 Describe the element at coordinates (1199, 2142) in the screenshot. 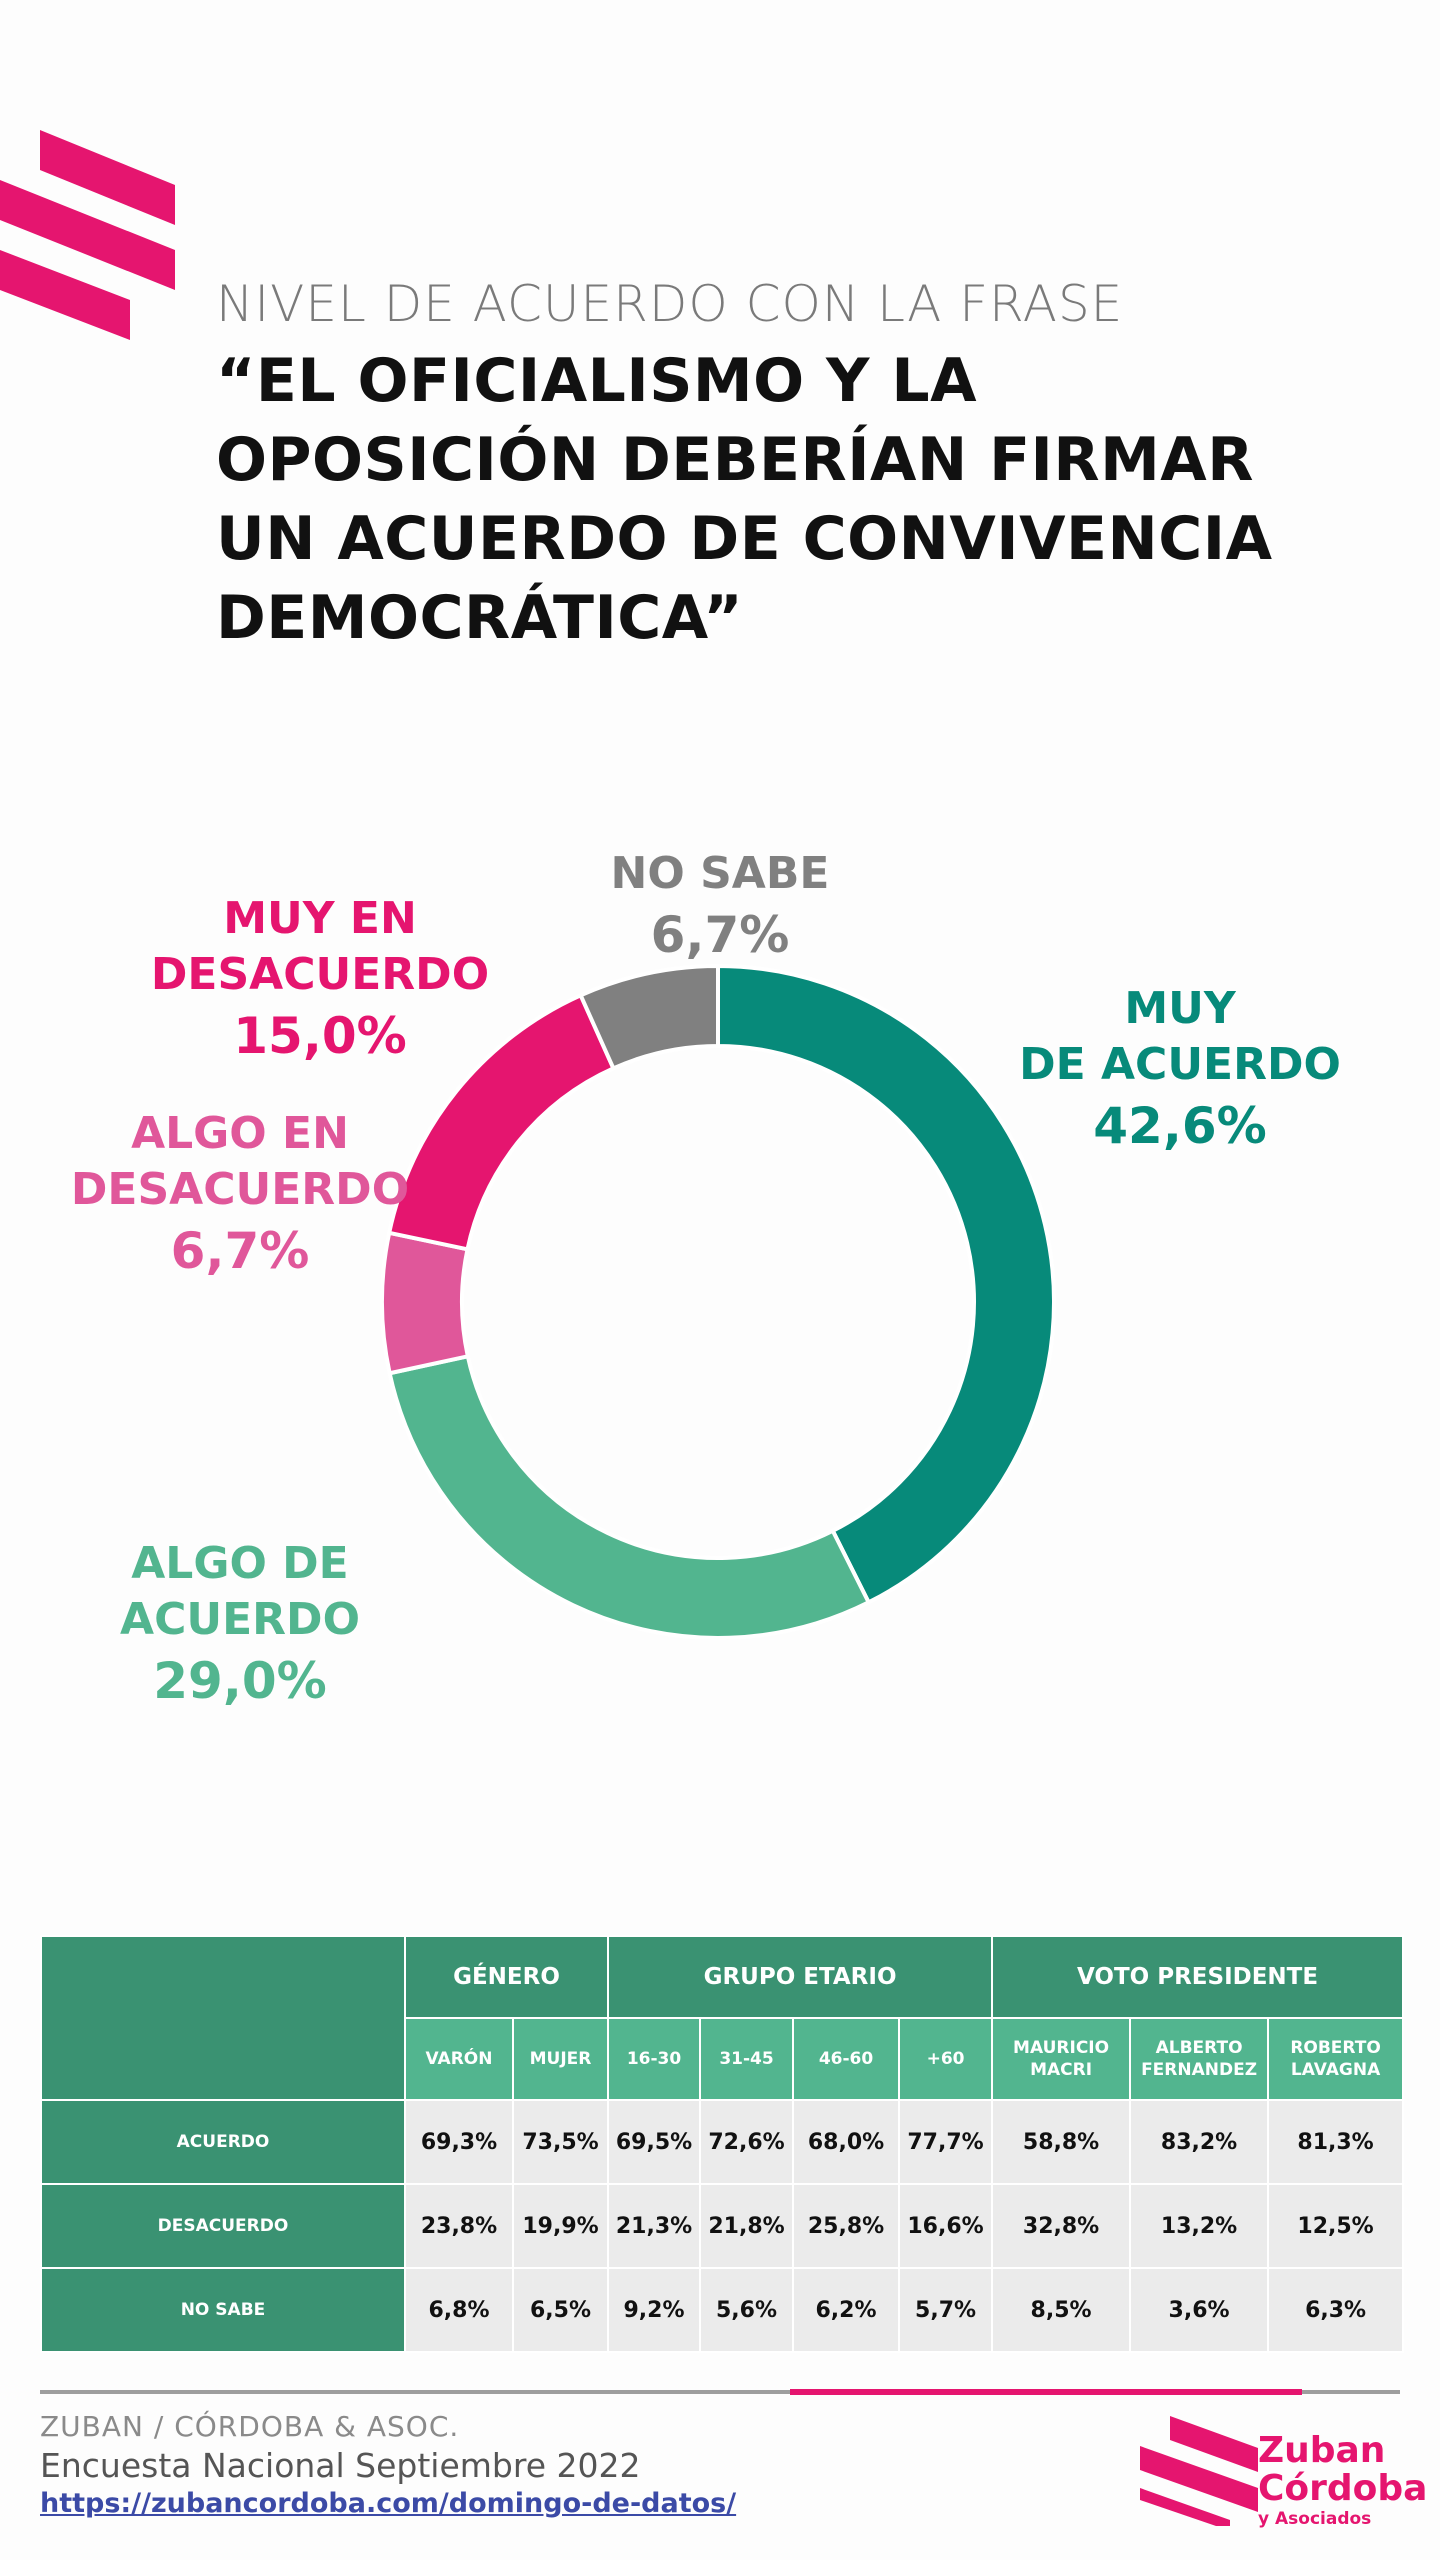

I see `table-cell: 83,2%` at that location.